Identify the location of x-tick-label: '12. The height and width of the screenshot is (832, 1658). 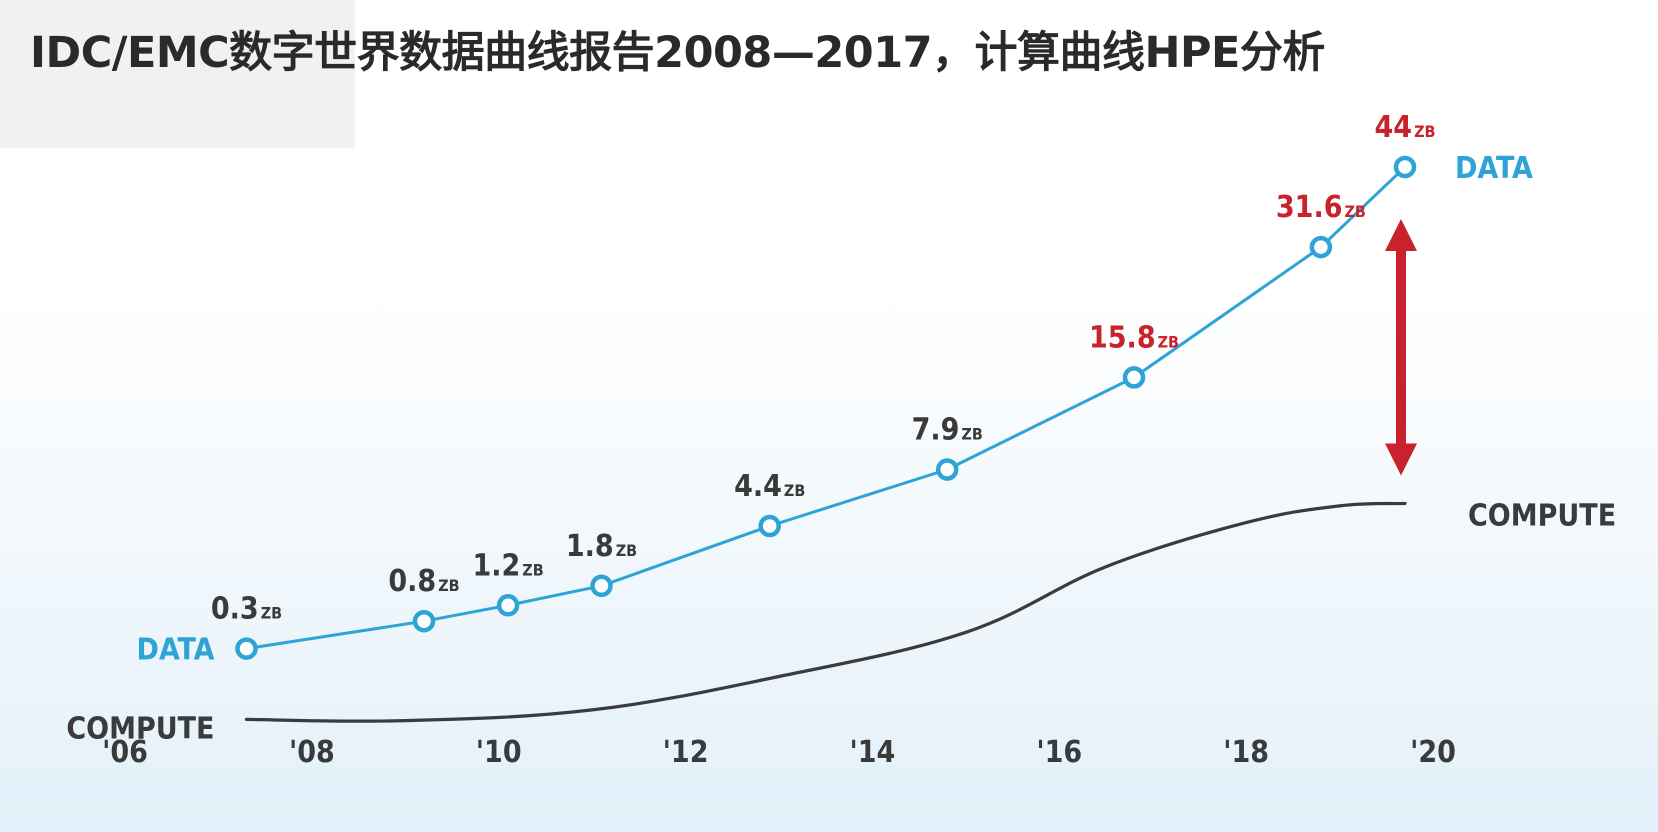
(686, 752).